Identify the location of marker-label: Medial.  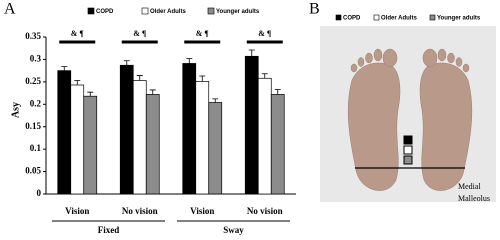
(469, 186).